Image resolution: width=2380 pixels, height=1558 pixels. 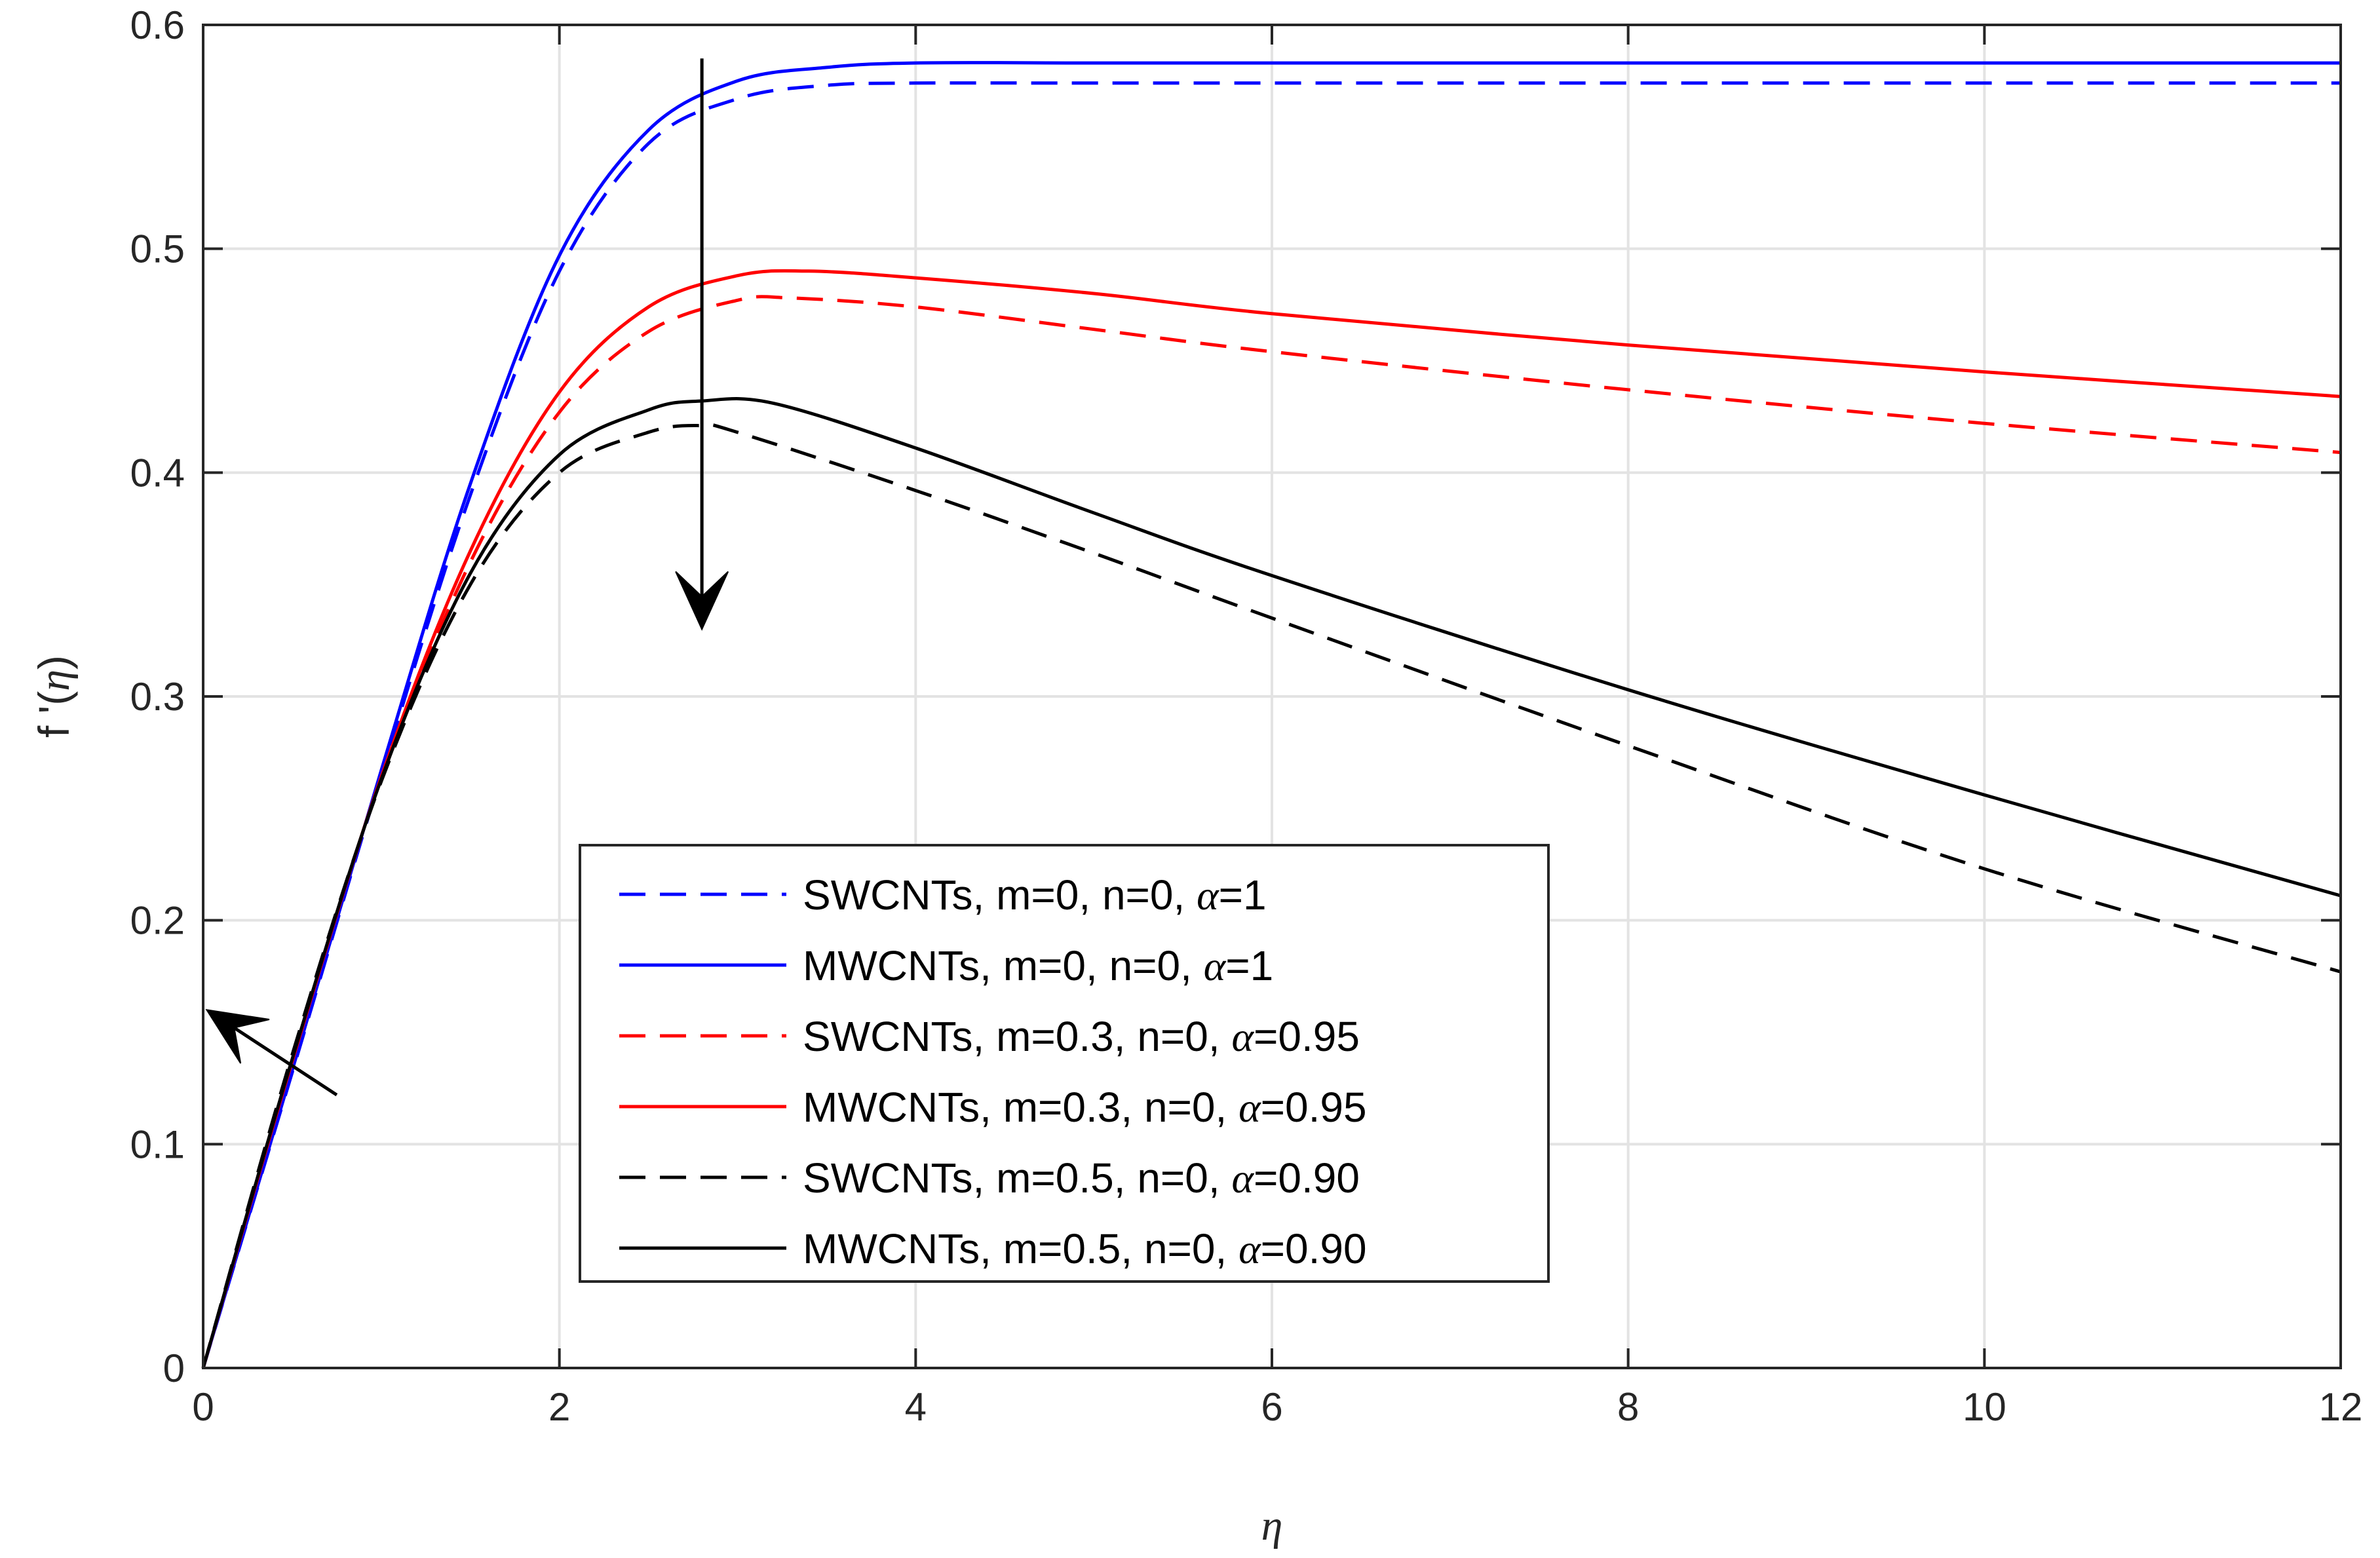 What do you see at coordinates (157, 921) in the screenshot?
I see `y-tick-label: 0.2` at bounding box center [157, 921].